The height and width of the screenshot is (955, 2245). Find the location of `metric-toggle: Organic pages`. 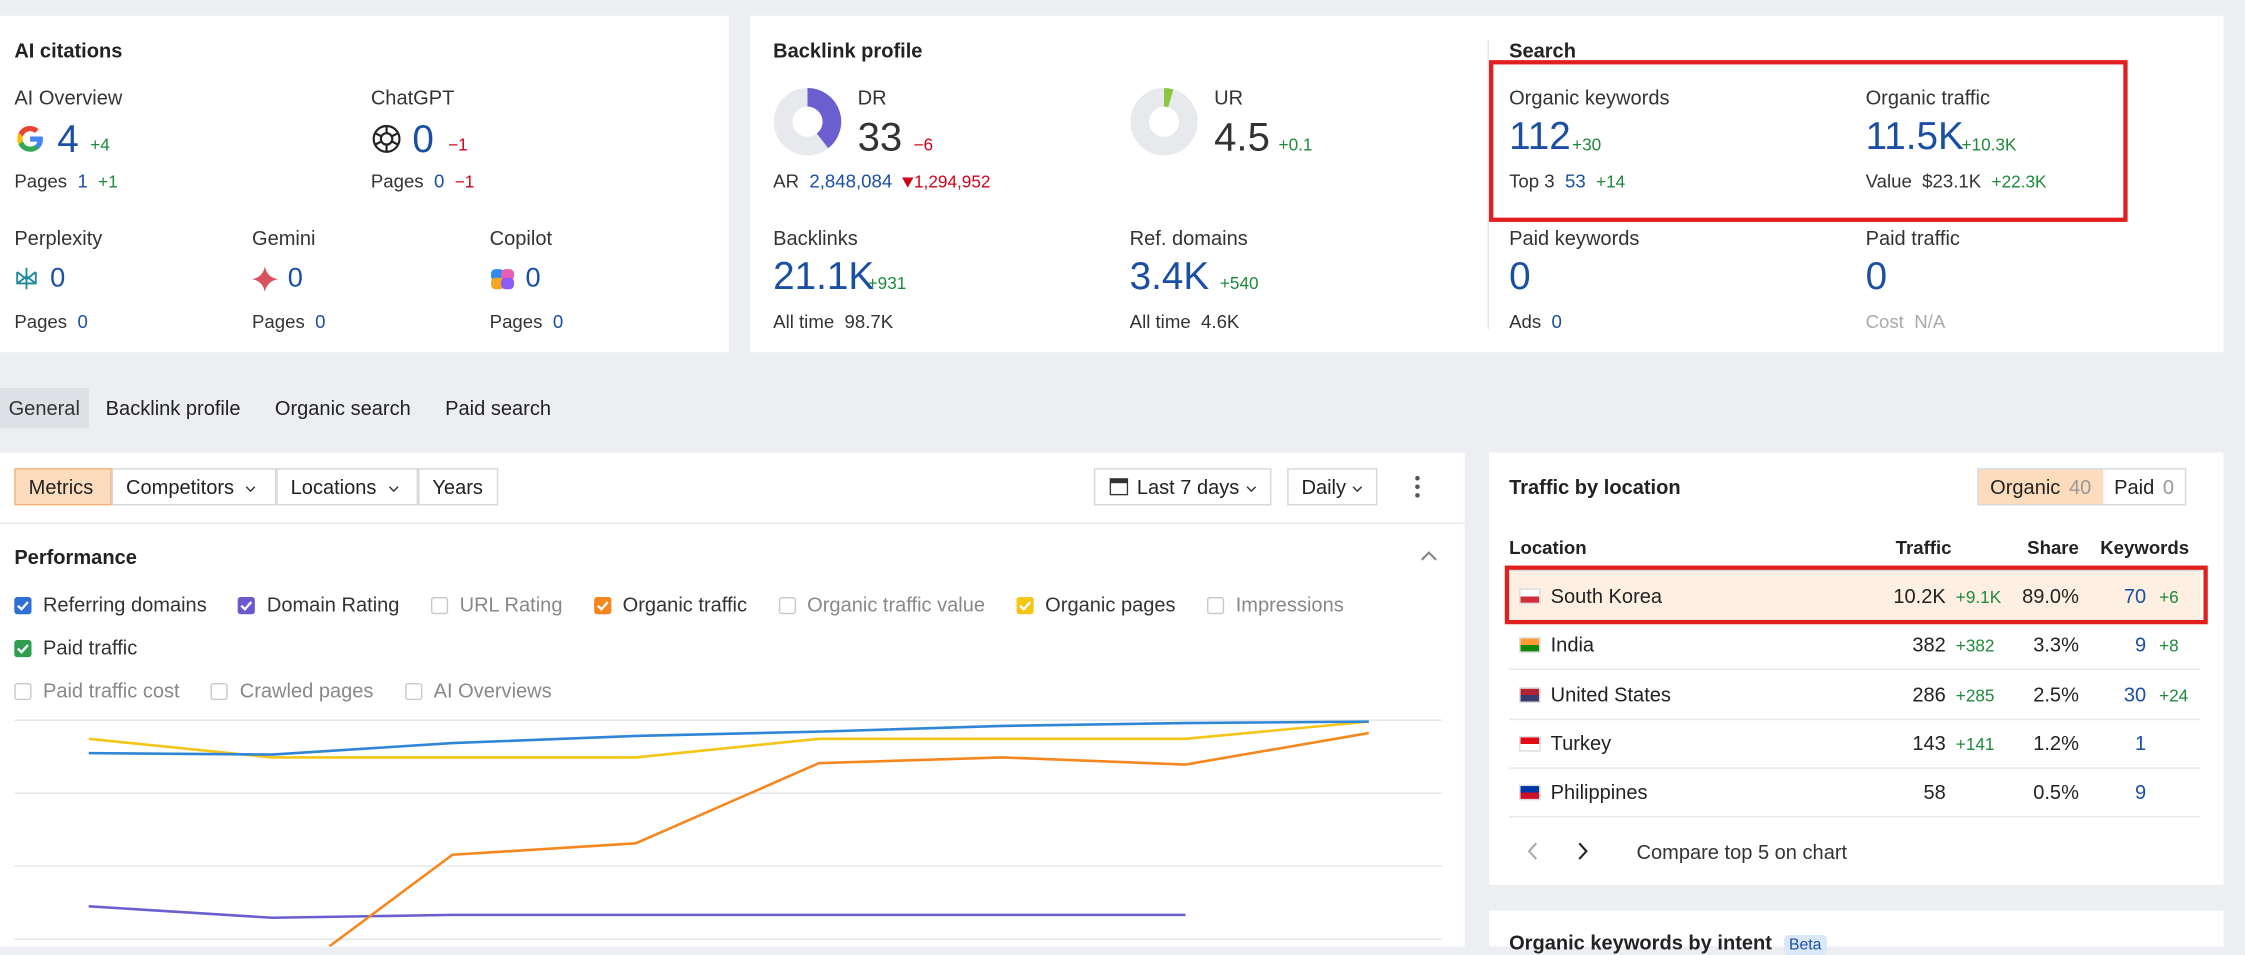

metric-toggle: Organic pages is located at coordinates (1096, 614).